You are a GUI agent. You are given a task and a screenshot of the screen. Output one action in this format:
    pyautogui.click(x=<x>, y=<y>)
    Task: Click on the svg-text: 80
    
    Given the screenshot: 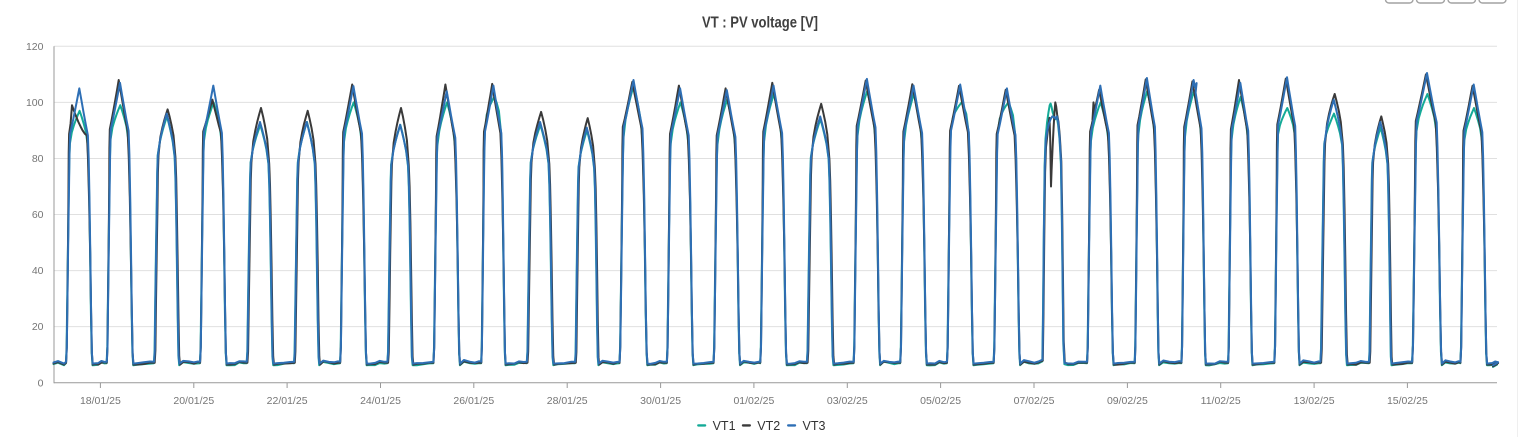 What is the action you would take?
    pyautogui.click(x=38, y=159)
    